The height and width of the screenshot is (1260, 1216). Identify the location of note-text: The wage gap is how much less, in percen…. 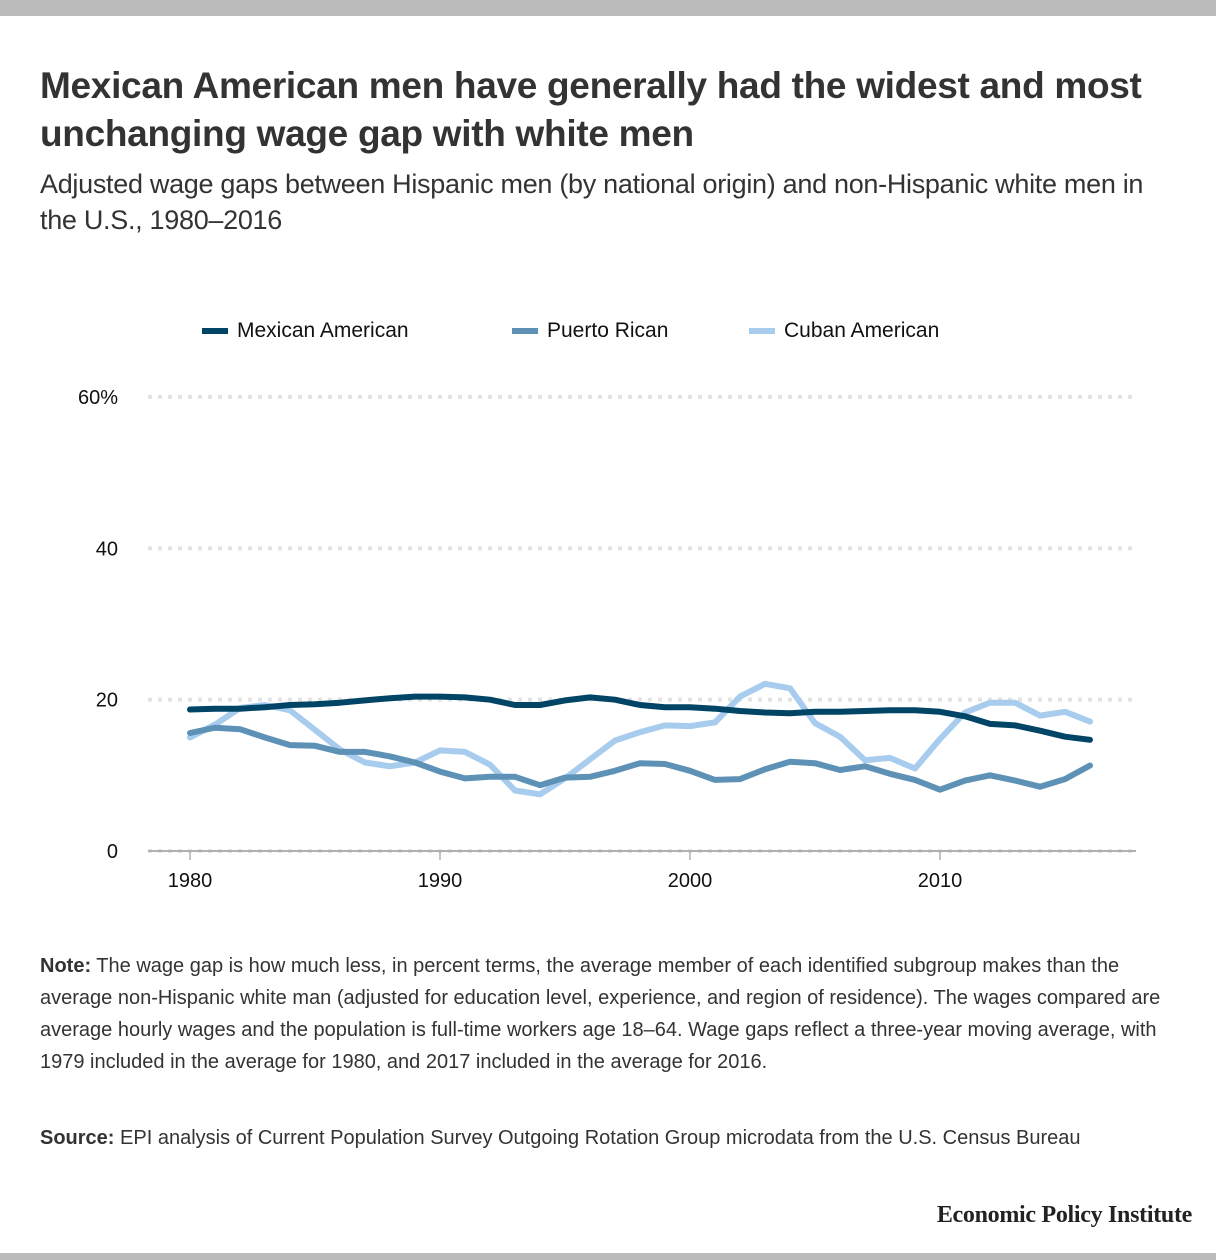
(600, 1014).